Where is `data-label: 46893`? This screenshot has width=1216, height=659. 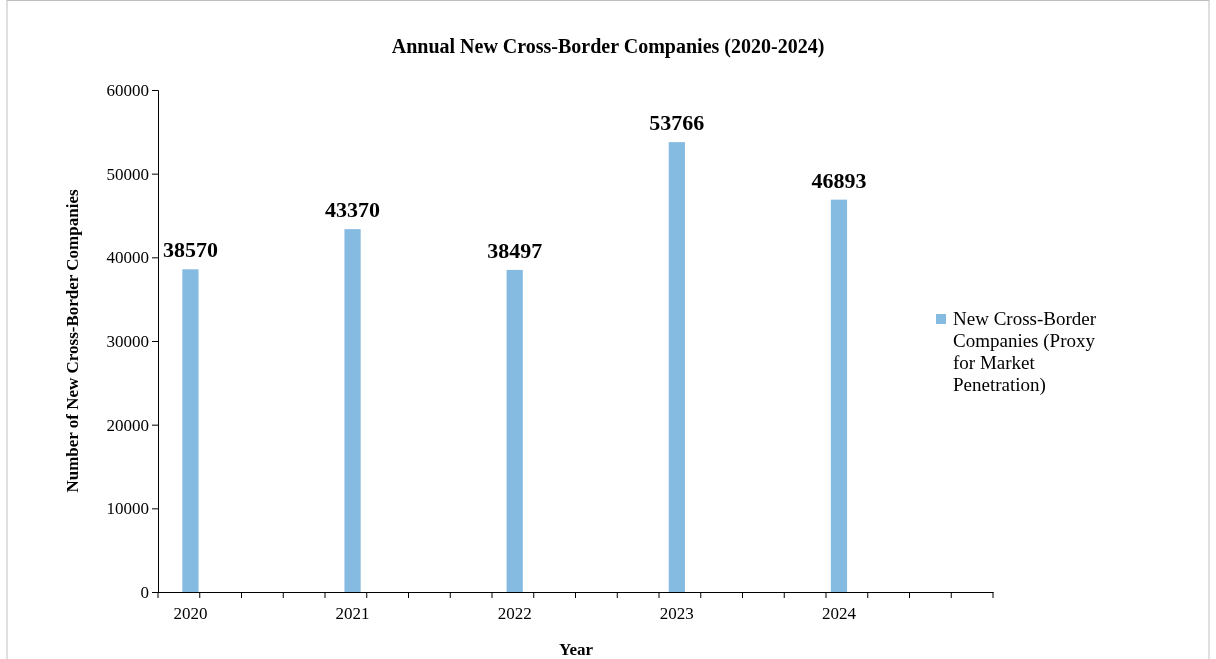 data-label: 46893 is located at coordinates (839, 180).